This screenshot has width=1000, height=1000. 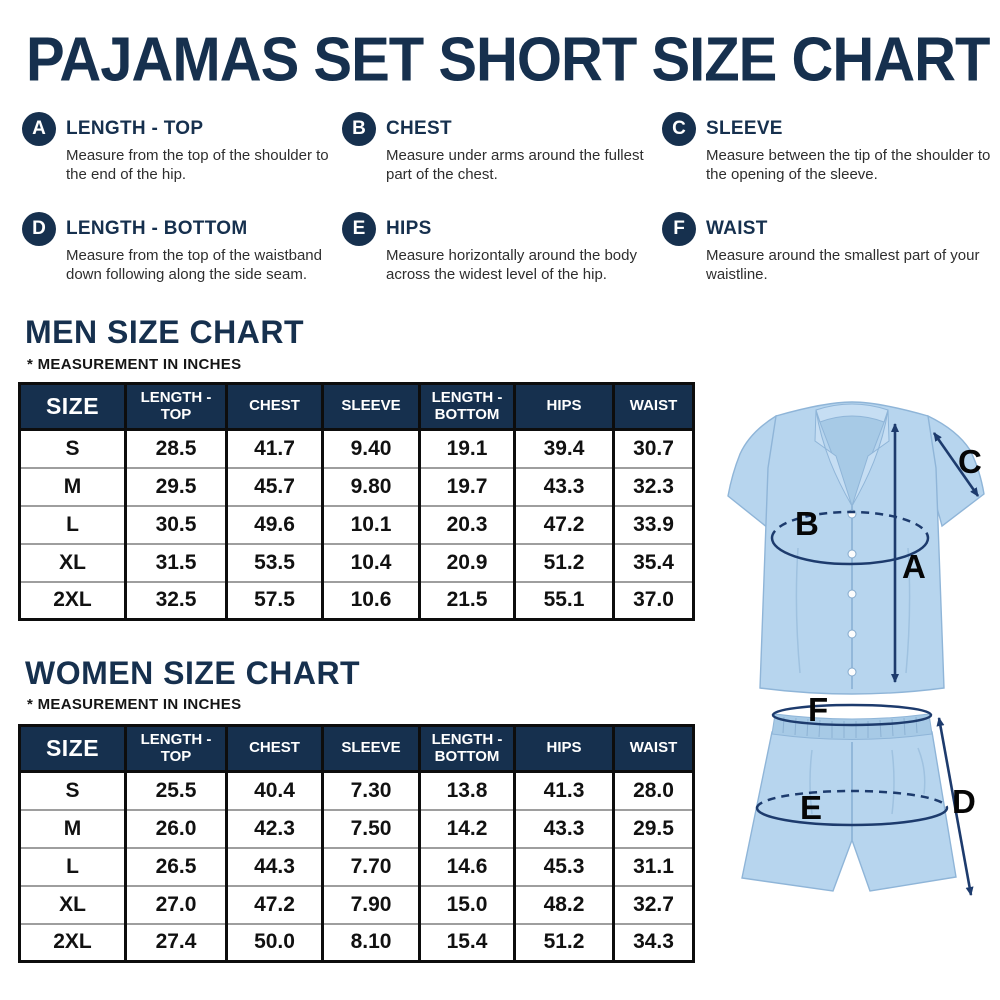 I want to click on label-a: A, so click(x=914, y=566).